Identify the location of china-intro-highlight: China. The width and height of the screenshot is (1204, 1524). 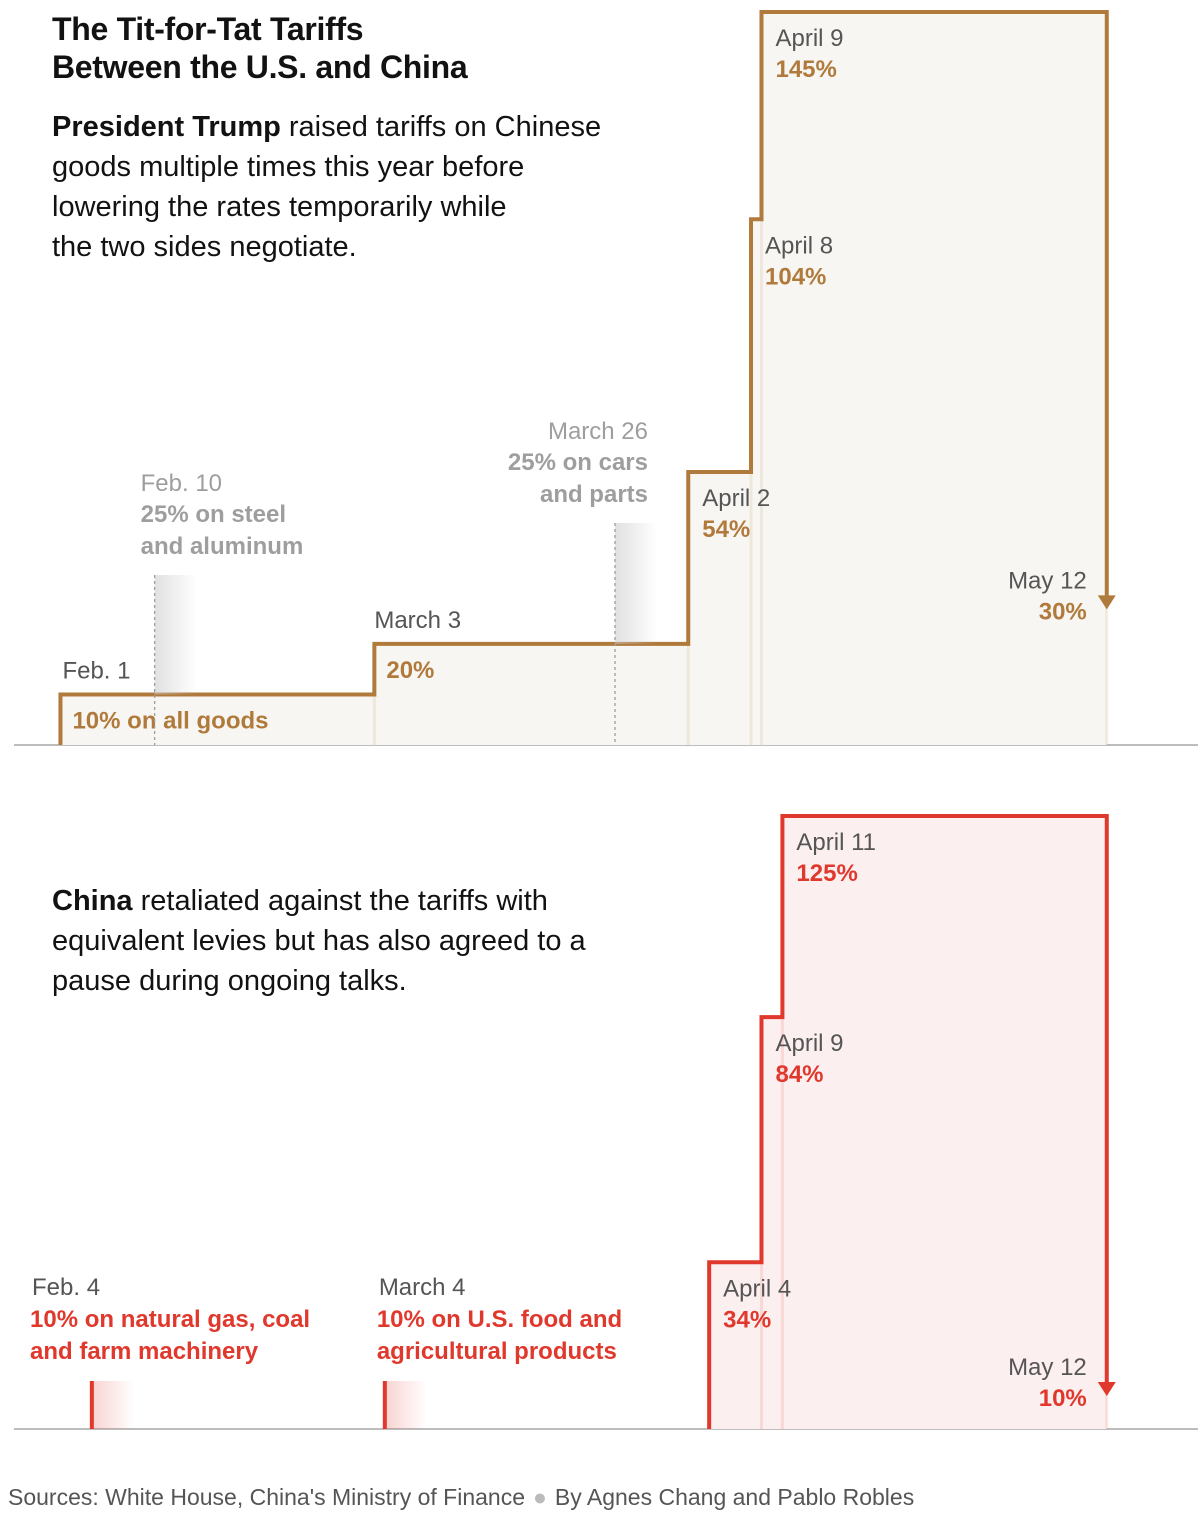
(92, 901).